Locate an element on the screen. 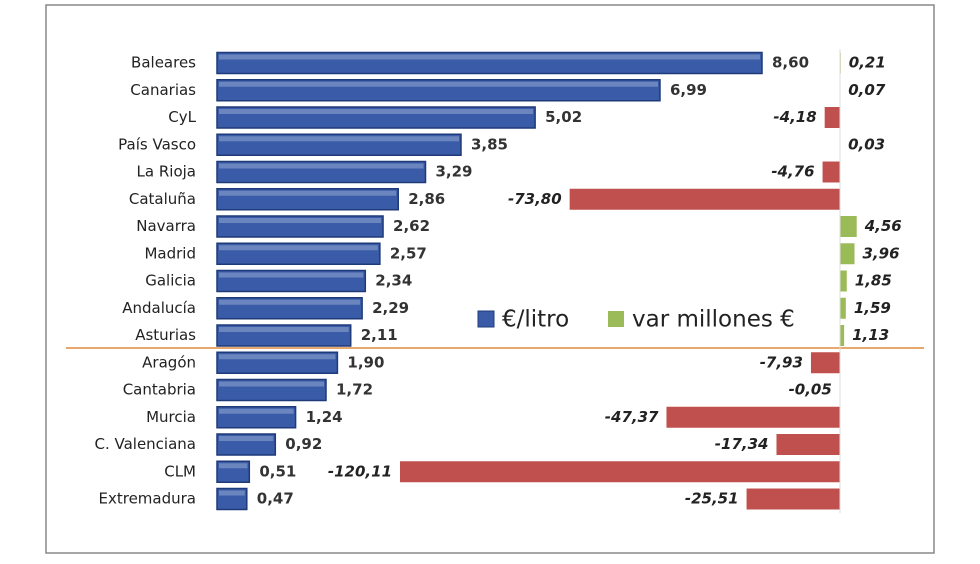 Image resolution: width=980 pixels, height=564 pixels. var-label: -73,80 is located at coordinates (535, 199).